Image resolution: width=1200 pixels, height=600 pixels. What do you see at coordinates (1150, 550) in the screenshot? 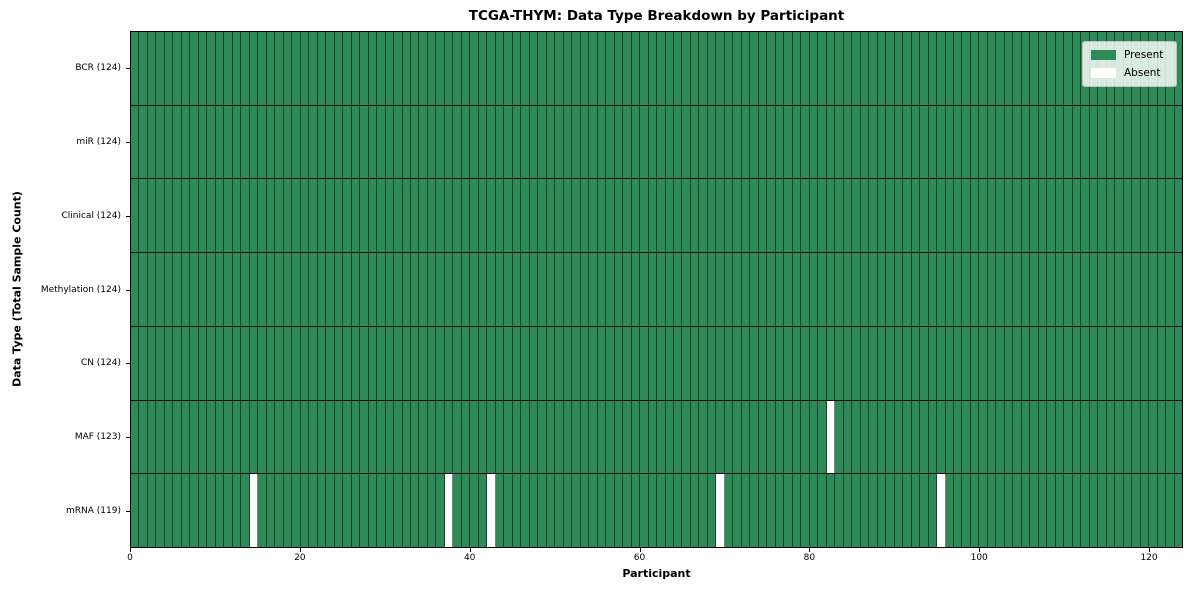
I see `x-tick-mark` at bounding box center [1150, 550].